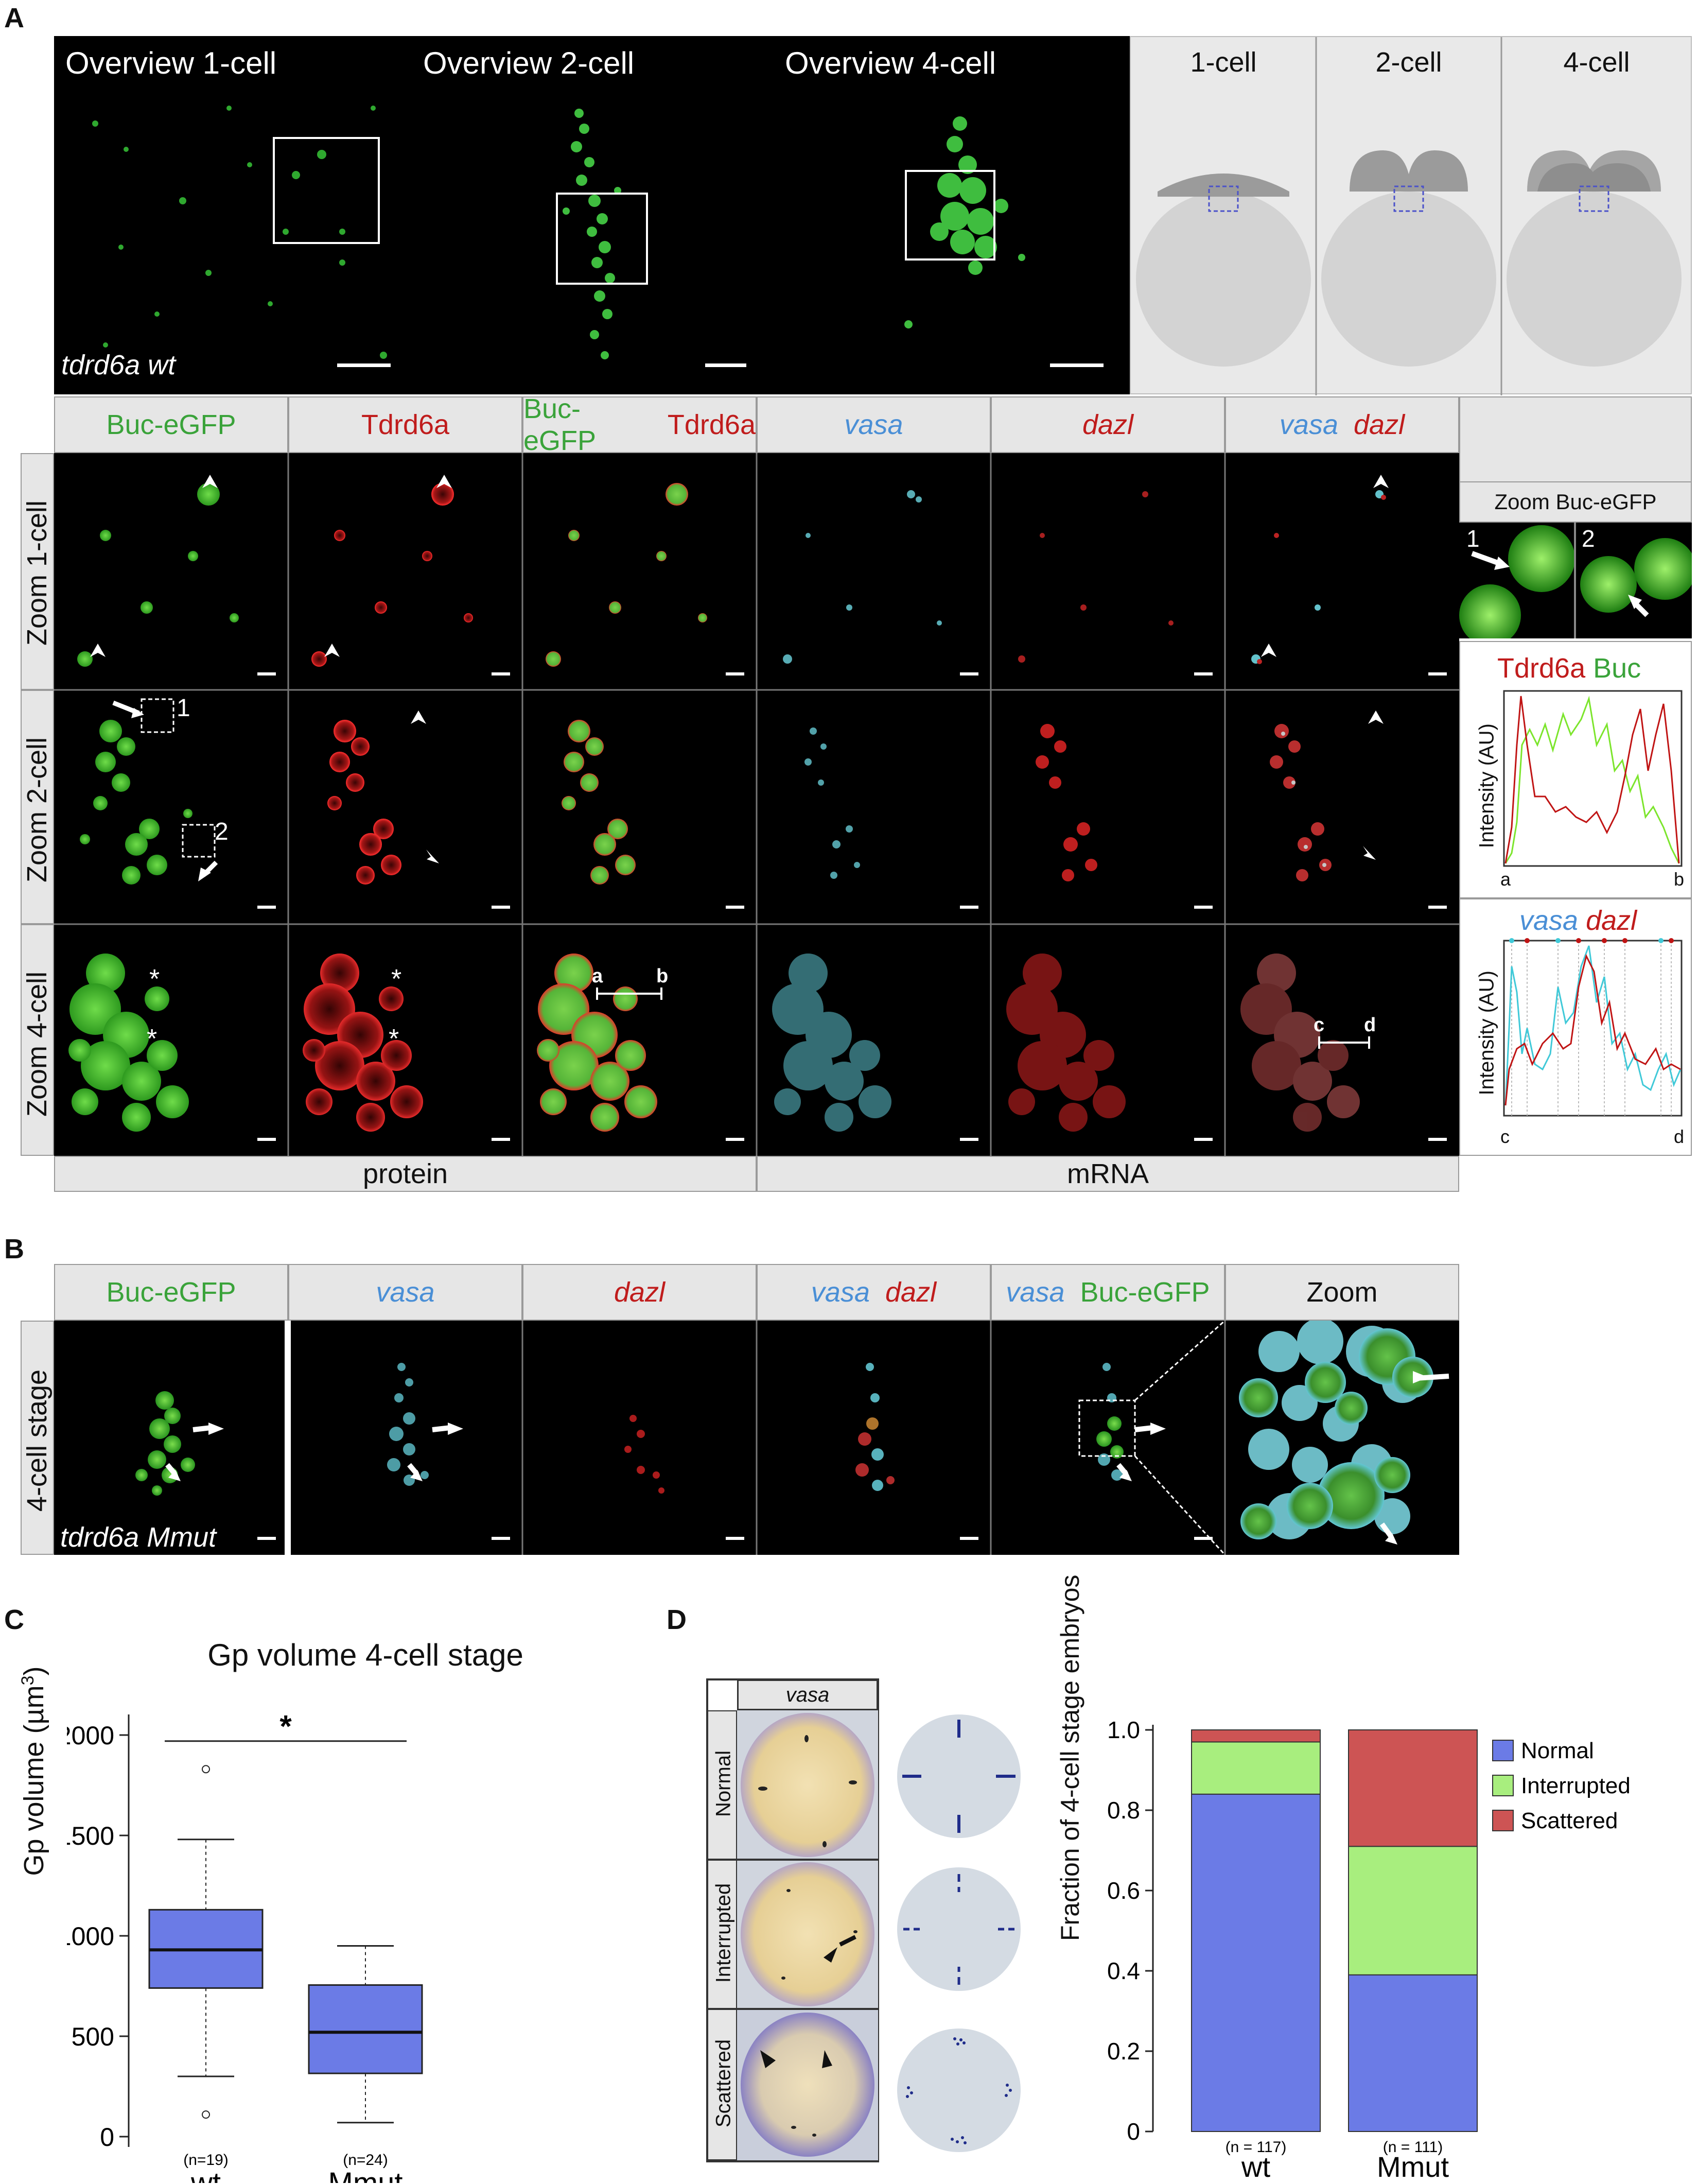 The width and height of the screenshot is (1698, 2184). Describe the element at coordinates (911, 1292) in the screenshot. I see `b-header-merge-dazl-text: dazl` at that location.